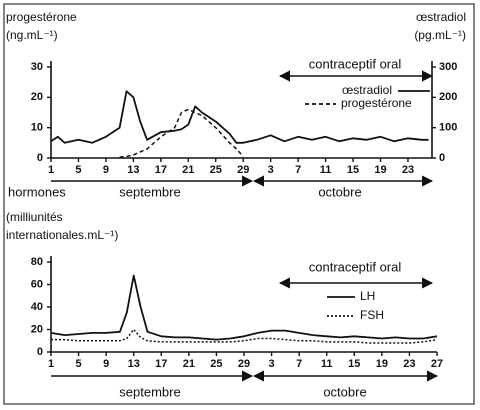 This screenshot has width=480, height=410. I want to click on legend-label: LH, so click(367, 296).